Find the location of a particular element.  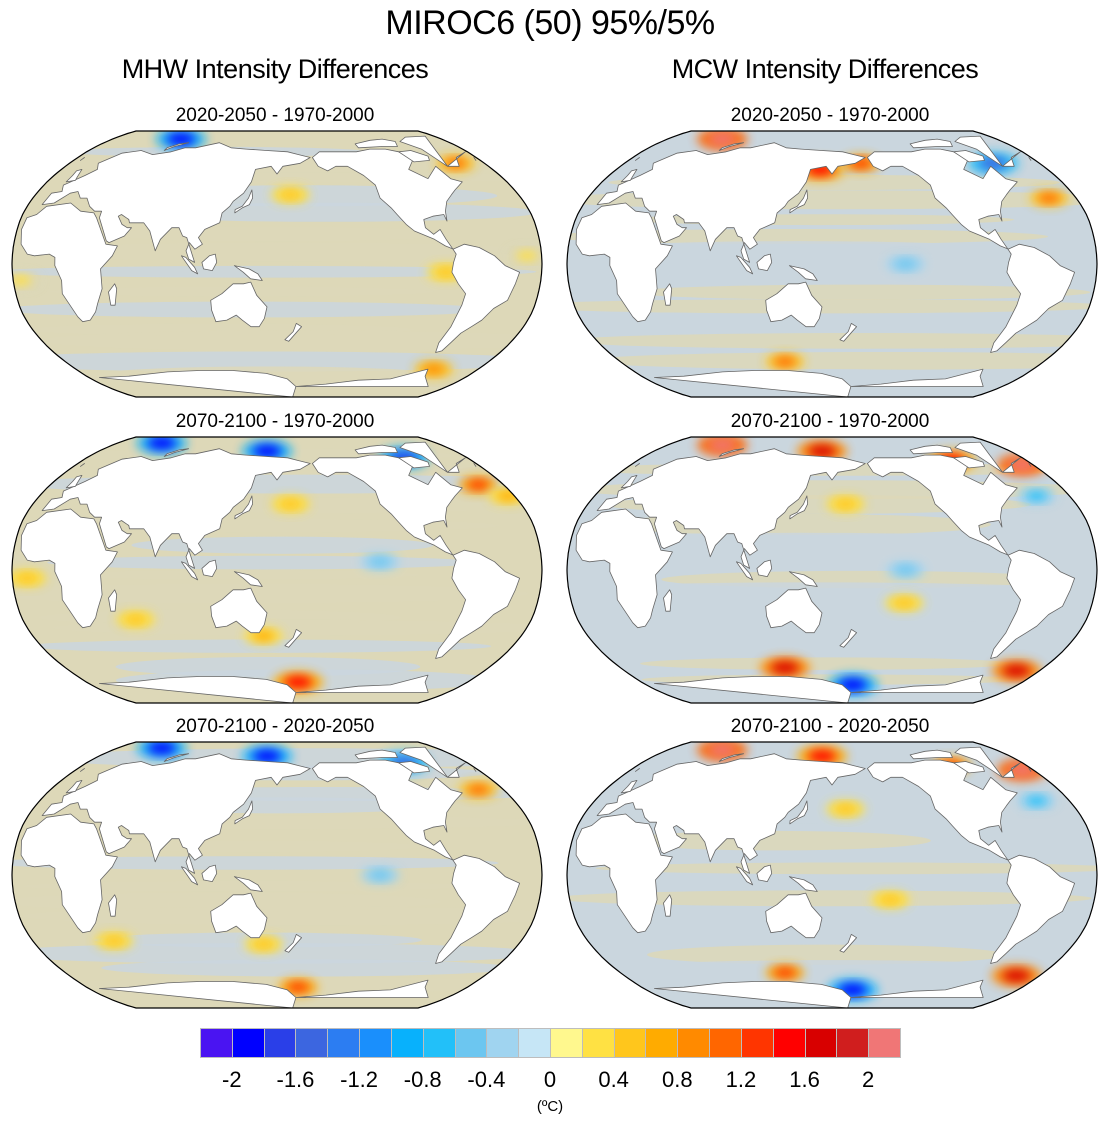

land-antarctica is located at coordinates (819, 688).